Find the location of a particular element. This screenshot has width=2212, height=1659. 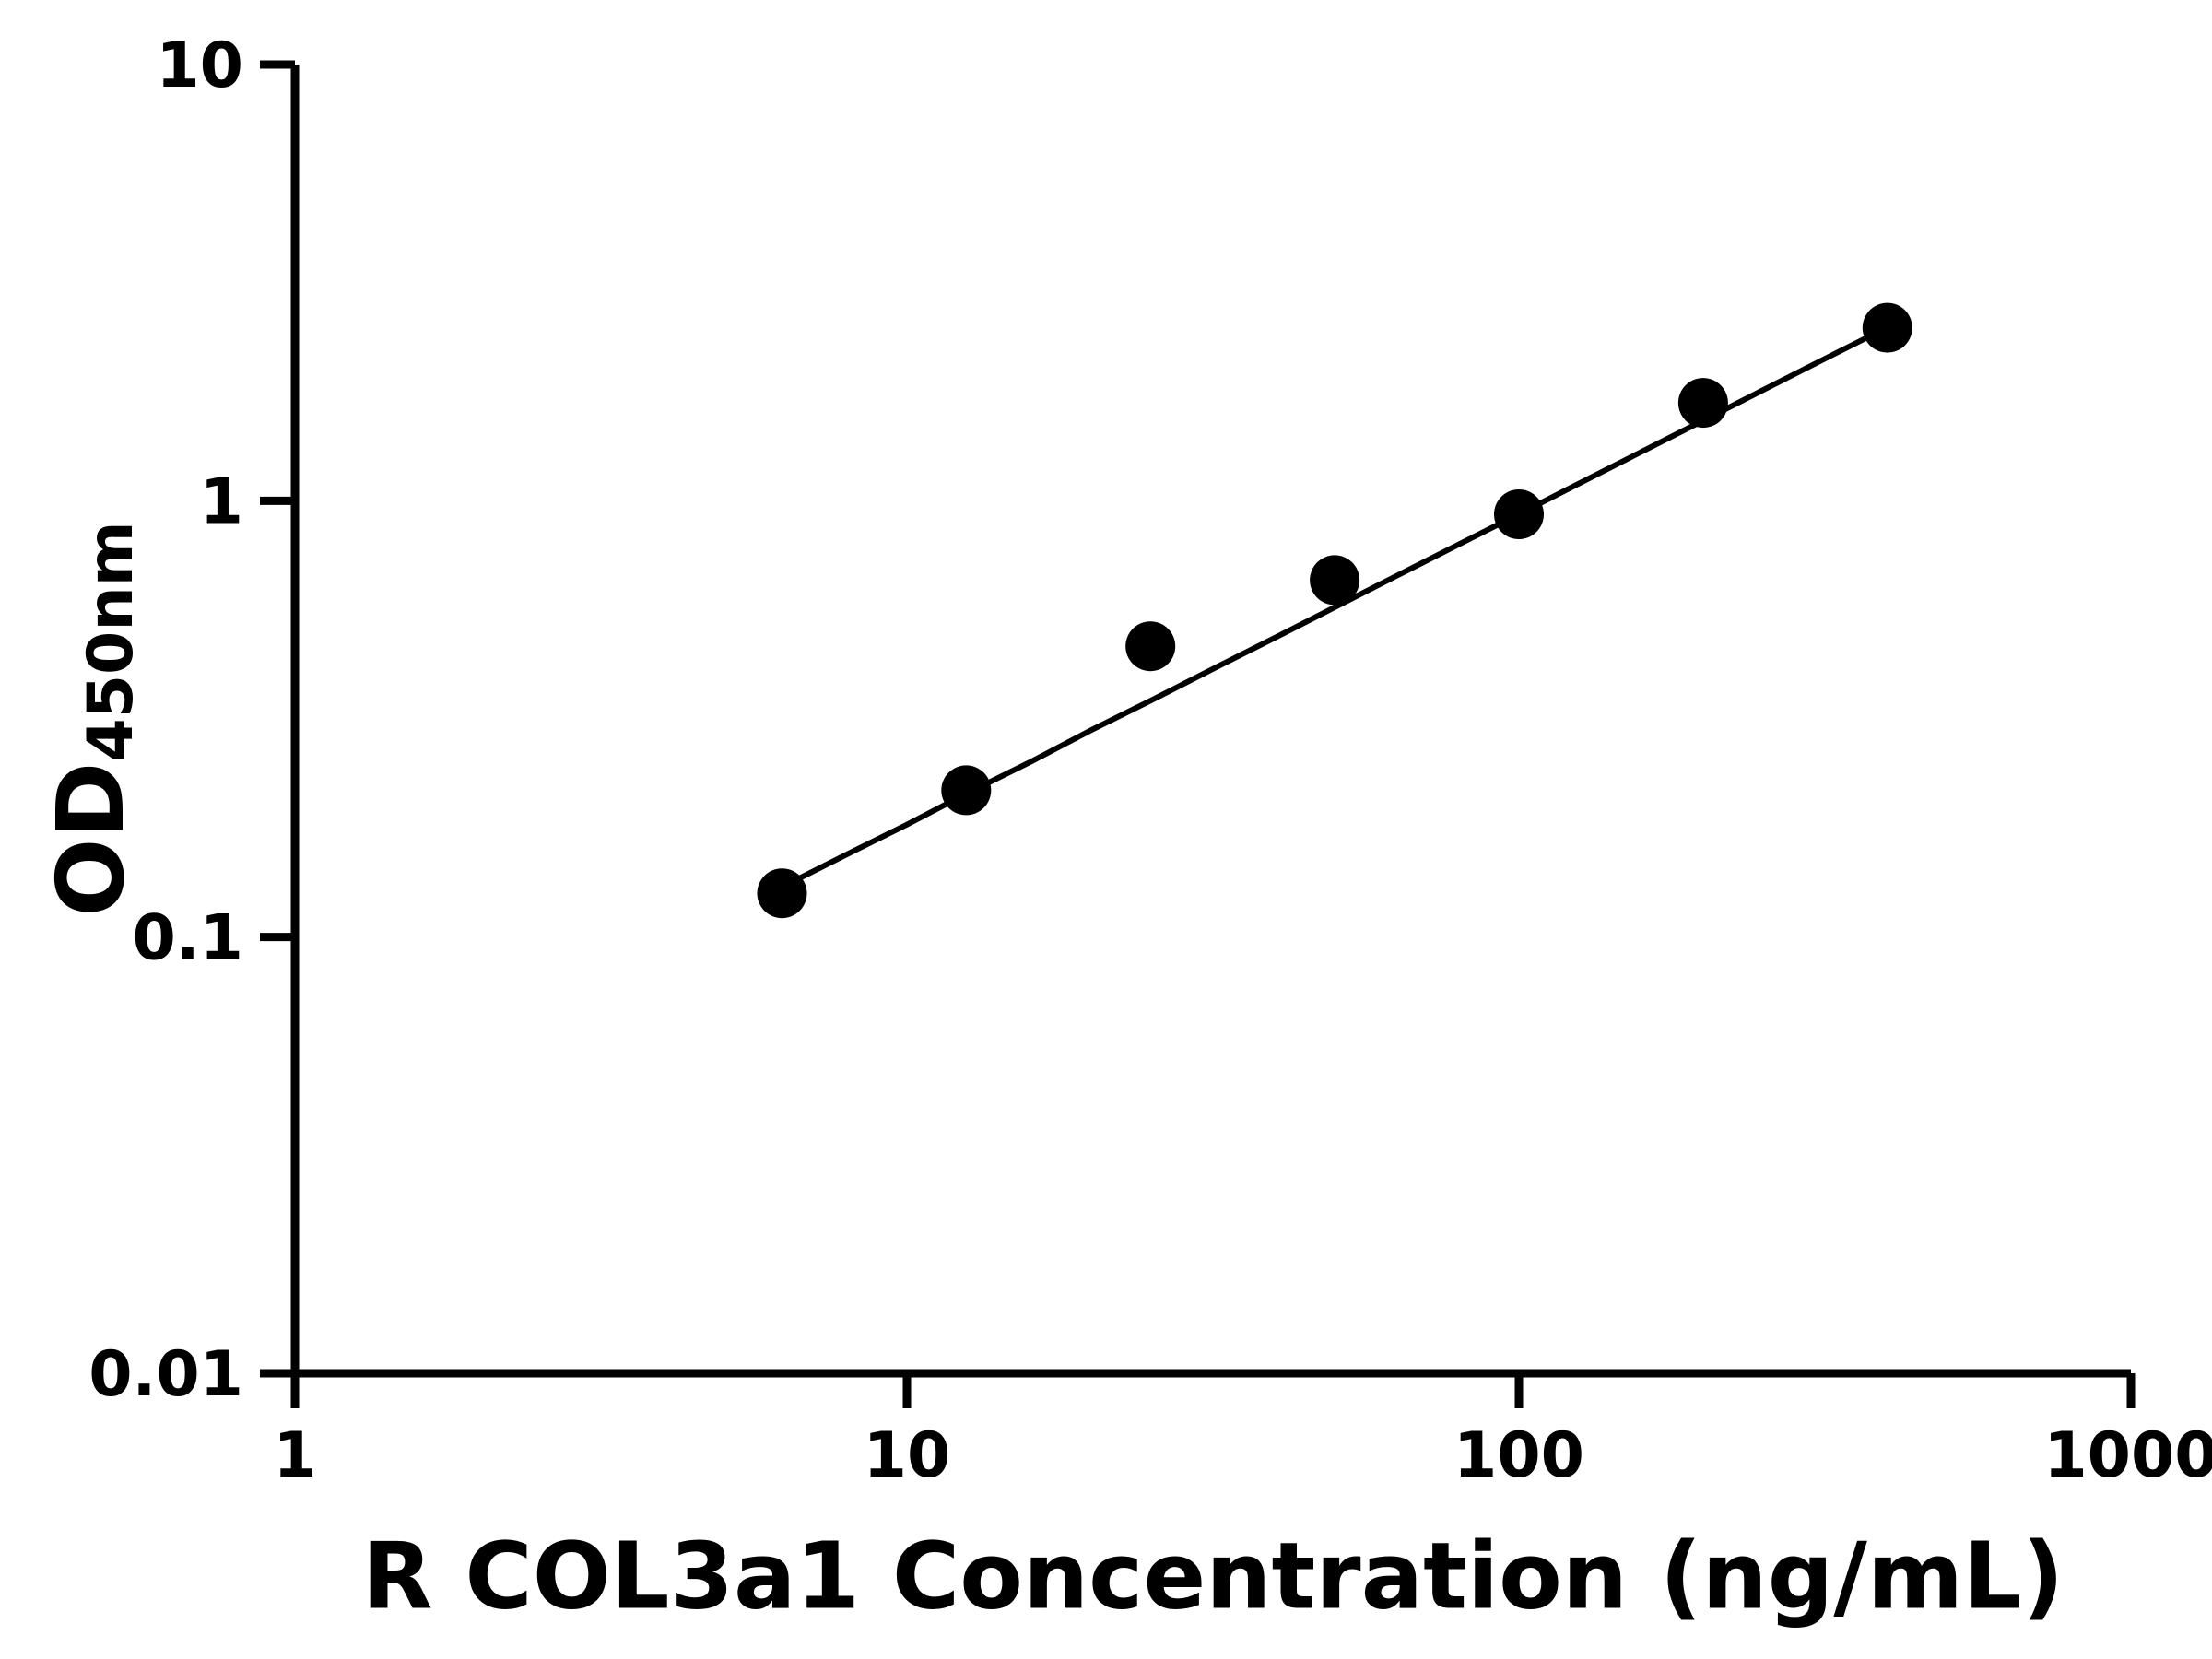

y-axis-tick-label: 1 is located at coordinates (221, 501).